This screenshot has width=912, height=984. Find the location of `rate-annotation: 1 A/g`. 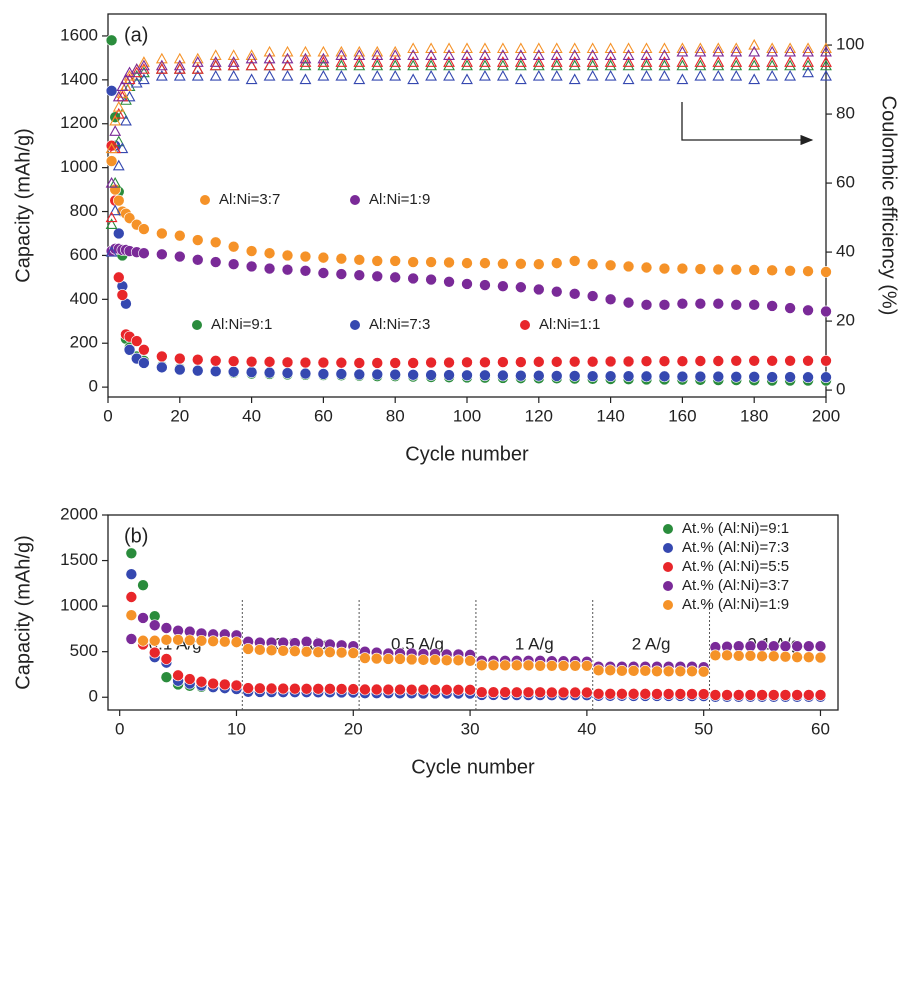

rate-annotation: 1 A/g is located at coordinates (534, 643).